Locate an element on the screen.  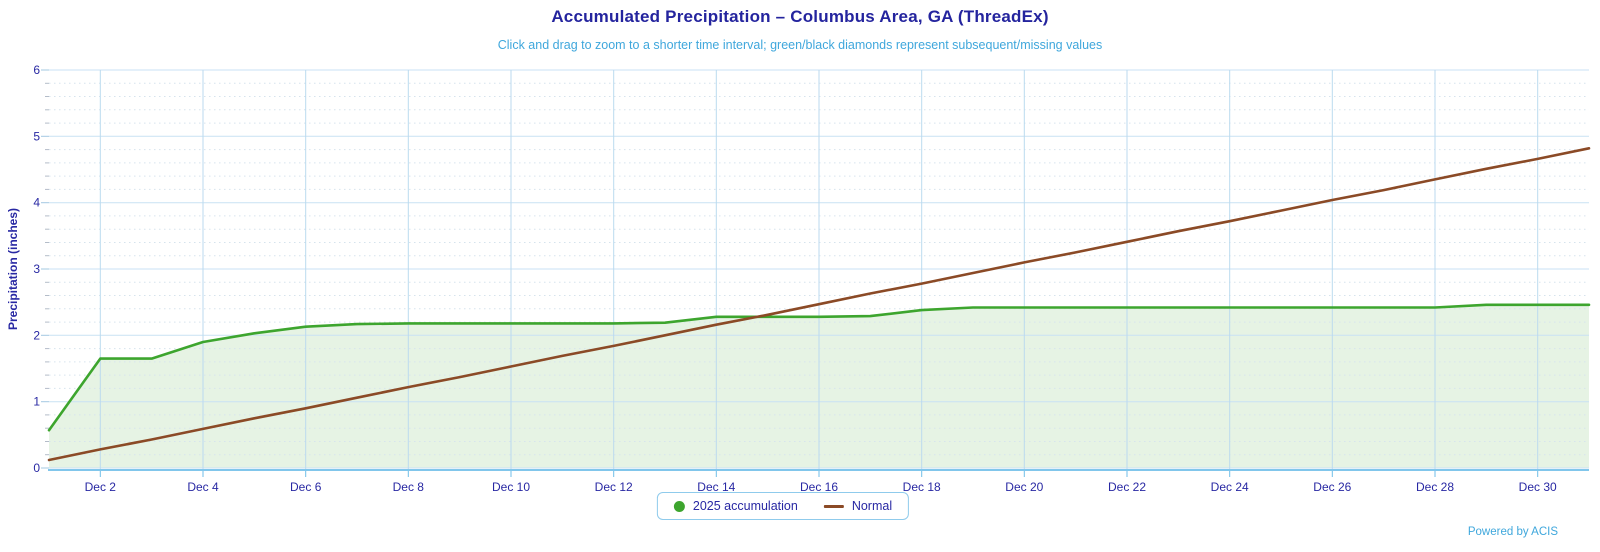
legend: 2025 accumulation Normal is located at coordinates (783, 506).